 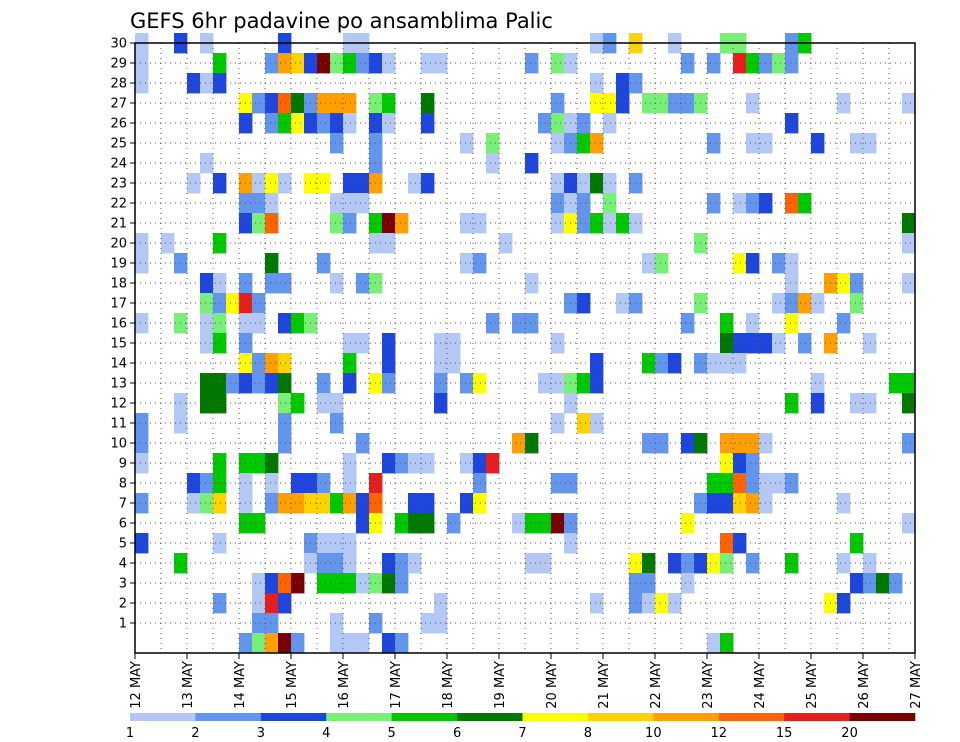 What do you see at coordinates (118, 184) in the screenshot?
I see `y-tick-label: 23` at bounding box center [118, 184].